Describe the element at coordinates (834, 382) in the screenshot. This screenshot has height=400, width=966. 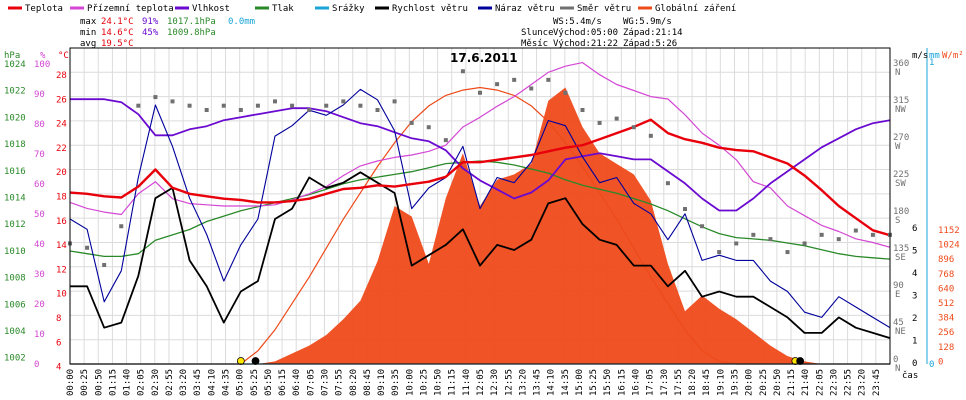
I see `time-tick-label: 22:30` at that location.